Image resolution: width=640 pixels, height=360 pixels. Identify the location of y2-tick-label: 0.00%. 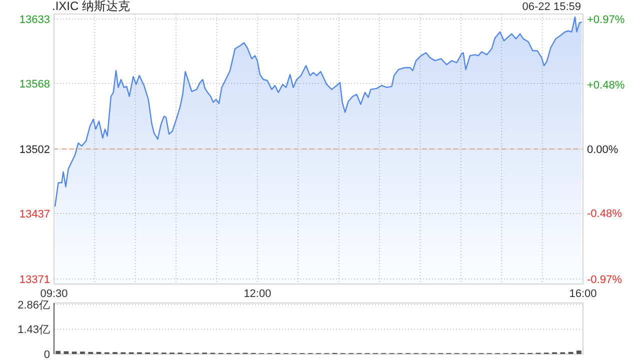
(602, 150).